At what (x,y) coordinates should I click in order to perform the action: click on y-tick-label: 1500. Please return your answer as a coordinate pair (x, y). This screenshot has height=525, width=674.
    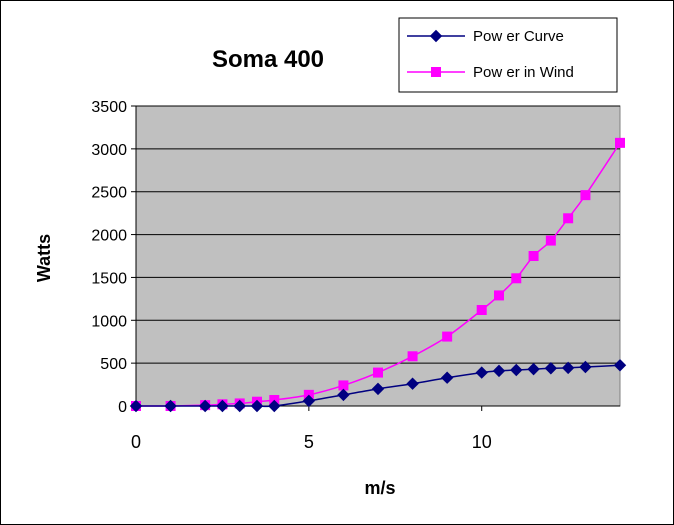
    Looking at the image, I should click on (109, 278).